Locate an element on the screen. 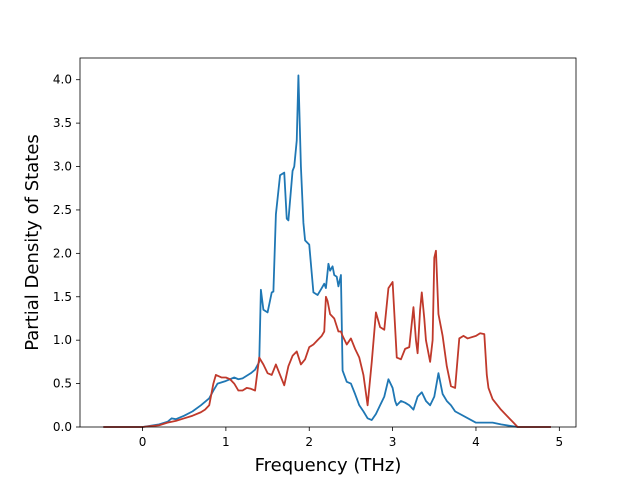  y-tick-label: 1.5 is located at coordinates (62, 297).